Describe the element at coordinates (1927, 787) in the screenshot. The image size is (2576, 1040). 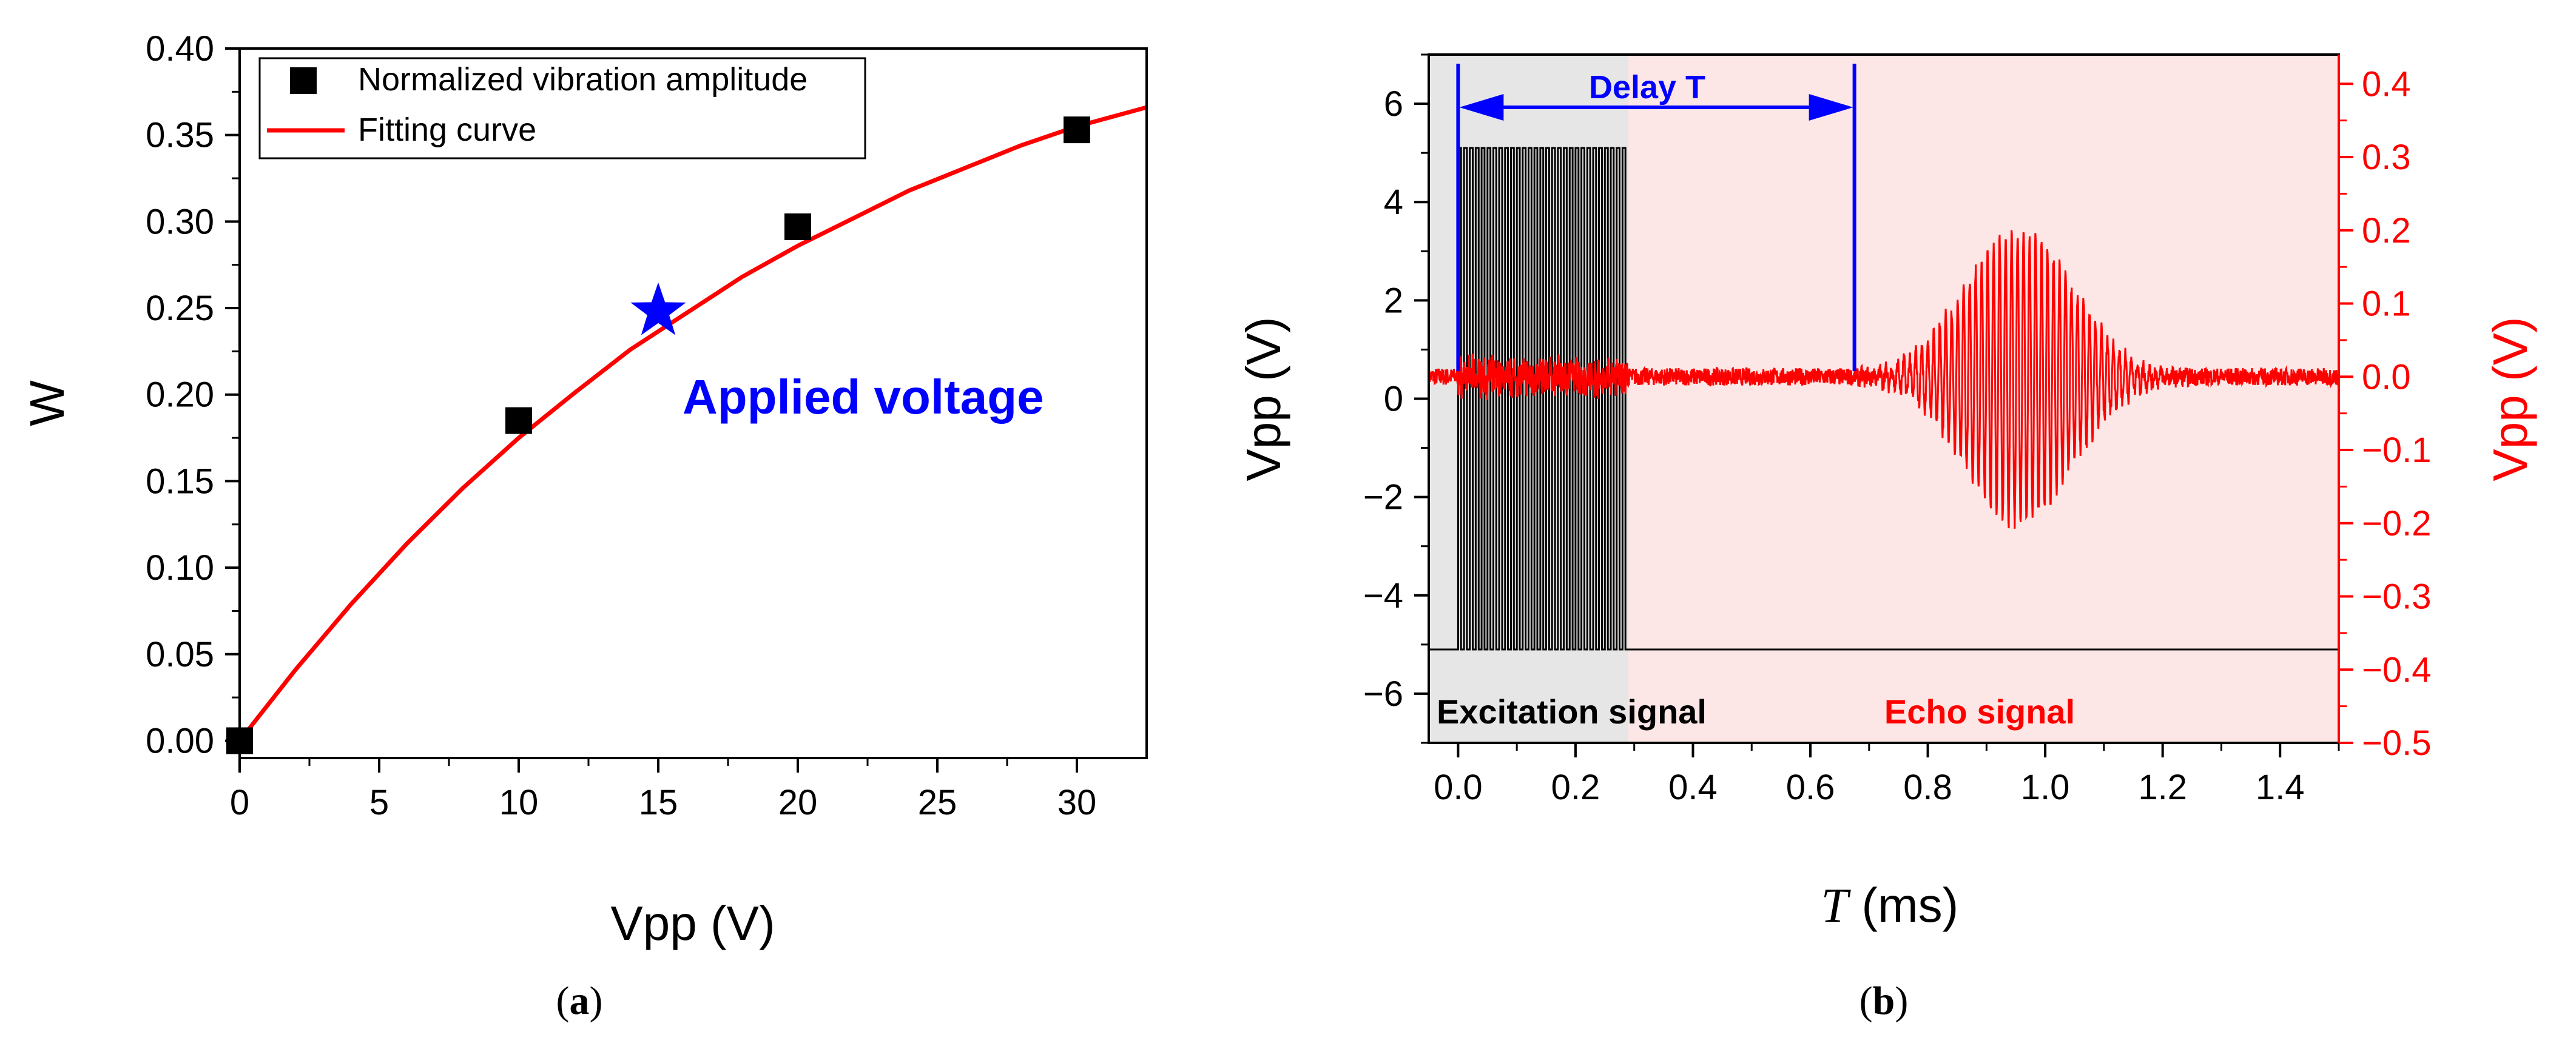
I see `b-x-tick-label: 0.8` at that location.